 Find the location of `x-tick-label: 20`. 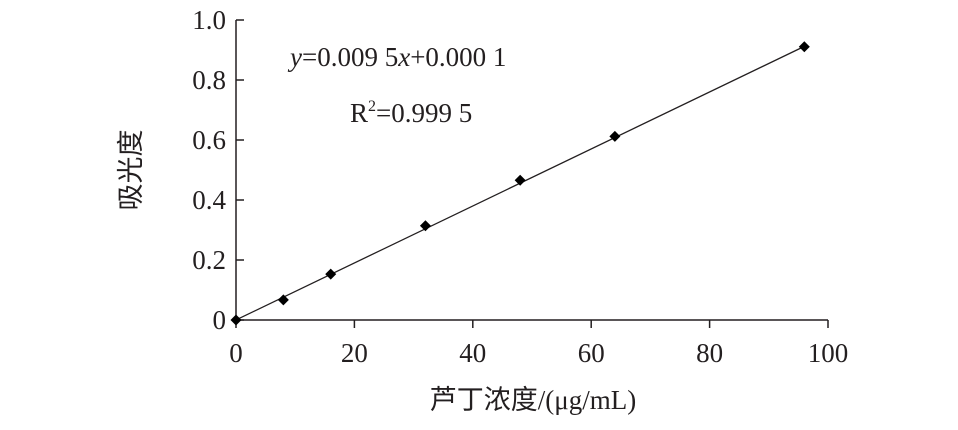

x-tick-label: 20 is located at coordinates (354, 353).